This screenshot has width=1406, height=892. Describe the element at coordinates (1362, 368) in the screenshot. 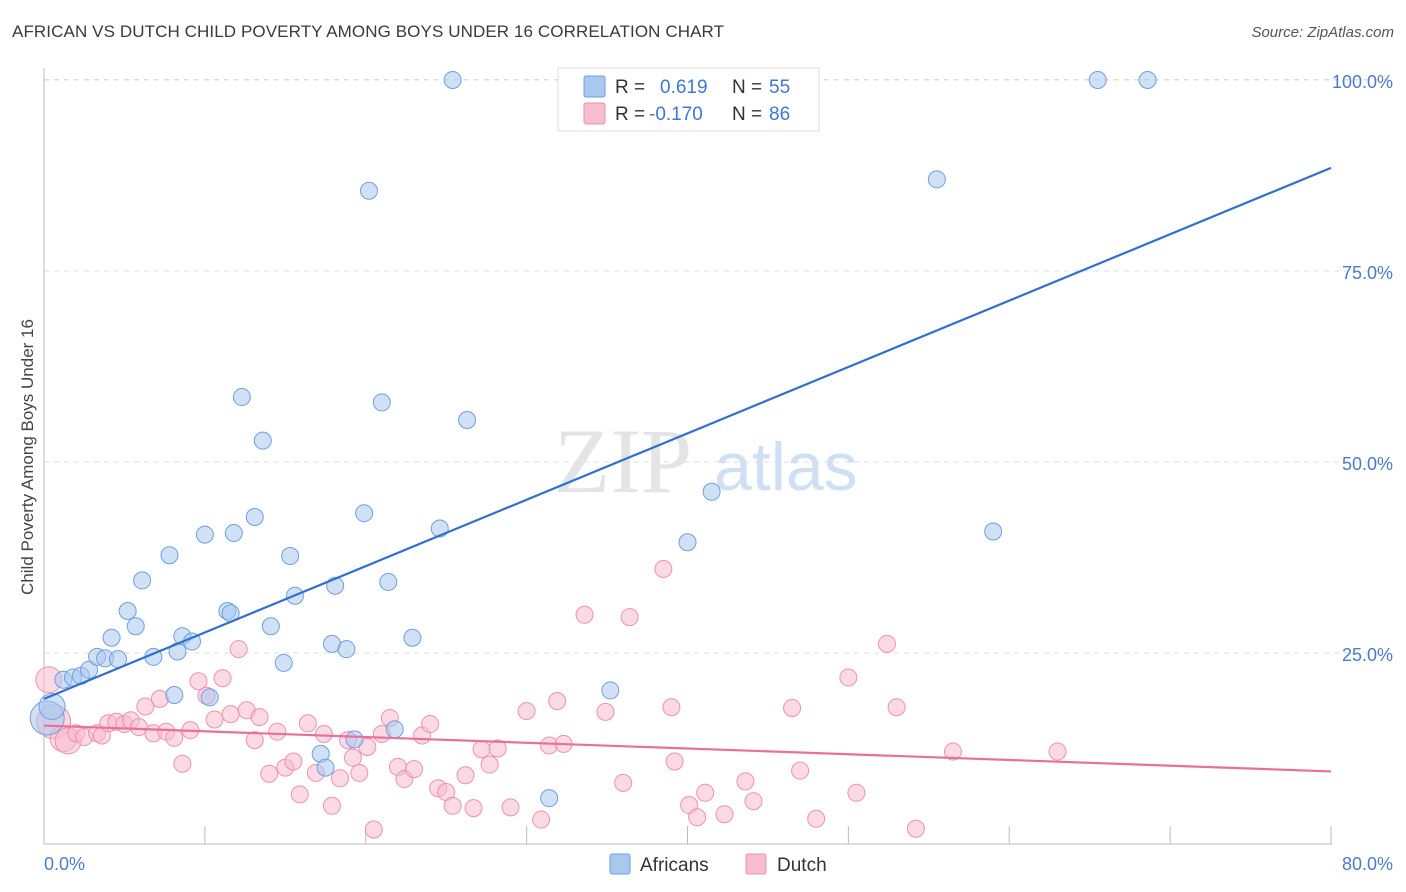

I see `y-tick-labels: 25.0% 50.0% 75.0% 100.0%` at that location.